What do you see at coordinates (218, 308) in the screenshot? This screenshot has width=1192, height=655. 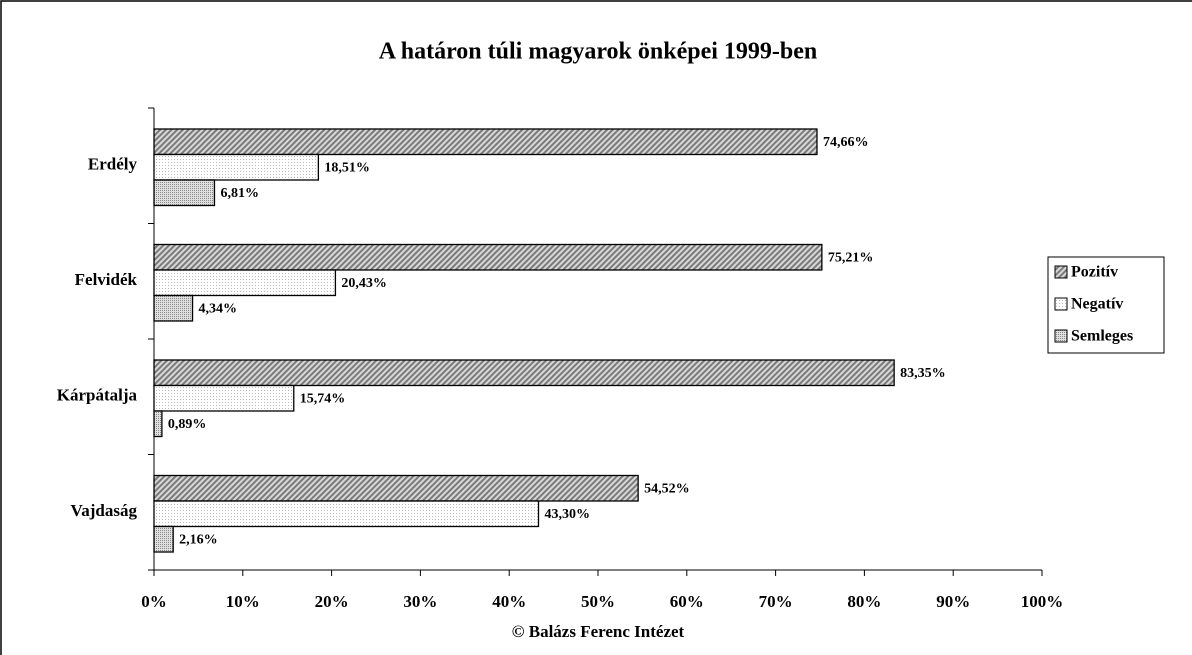 I see `value-label: 4,34%` at bounding box center [218, 308].